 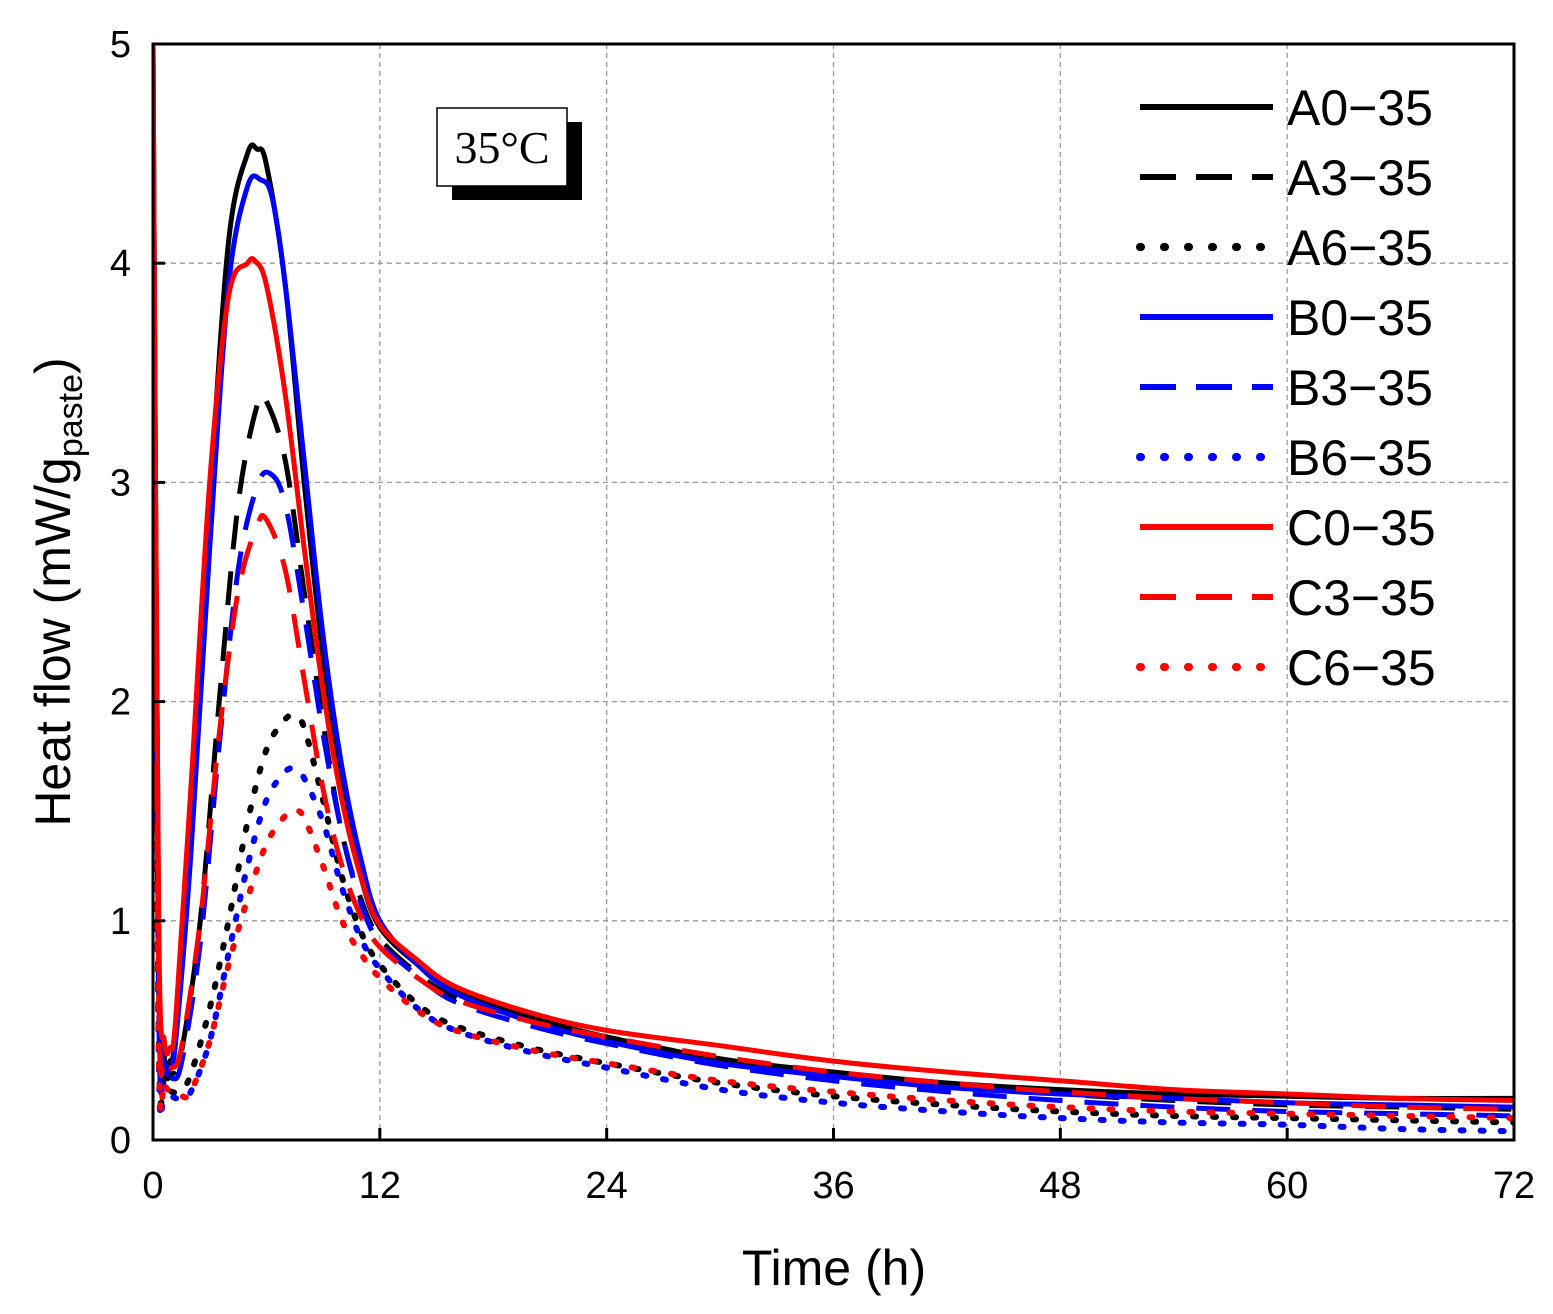 What do you see at coordinates (71, 415) in the screenshot?
I see `y-axis-title-subscript: paste` at bounding box center [71, 415].